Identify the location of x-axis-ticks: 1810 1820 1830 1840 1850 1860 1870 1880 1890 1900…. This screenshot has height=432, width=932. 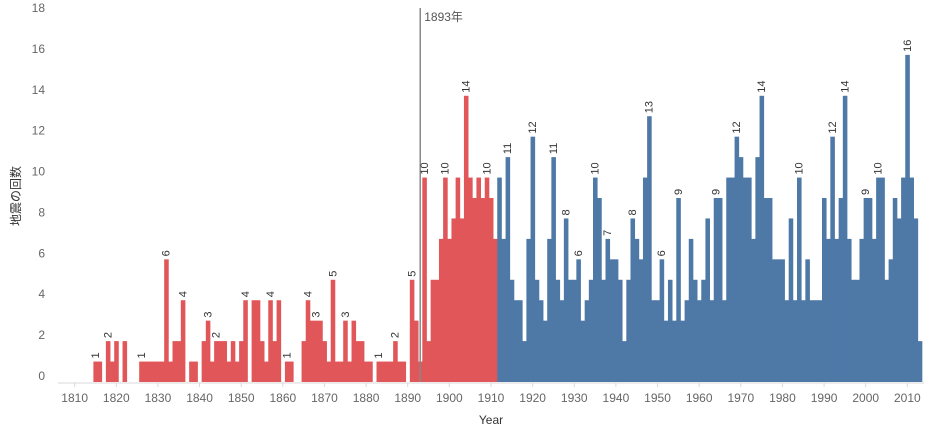
(491, 394).